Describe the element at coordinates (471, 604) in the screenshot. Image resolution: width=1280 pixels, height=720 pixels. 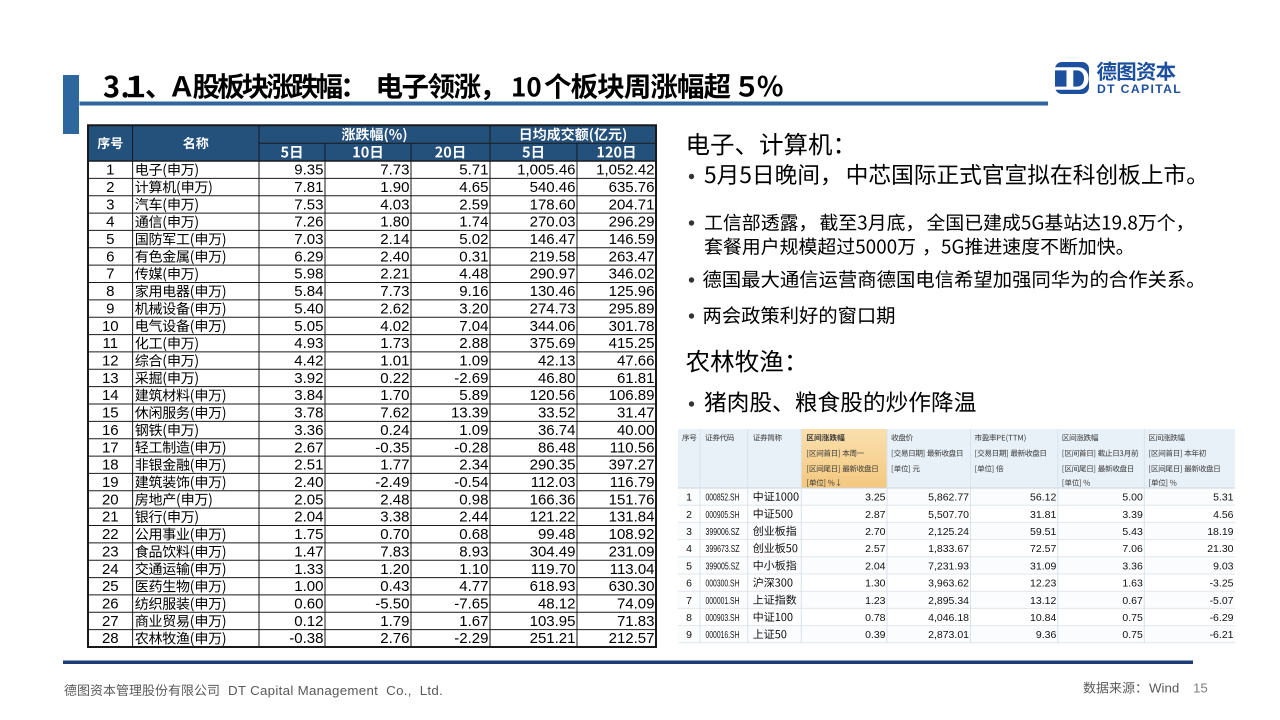
I see `svg-text: -7.65` at that location.